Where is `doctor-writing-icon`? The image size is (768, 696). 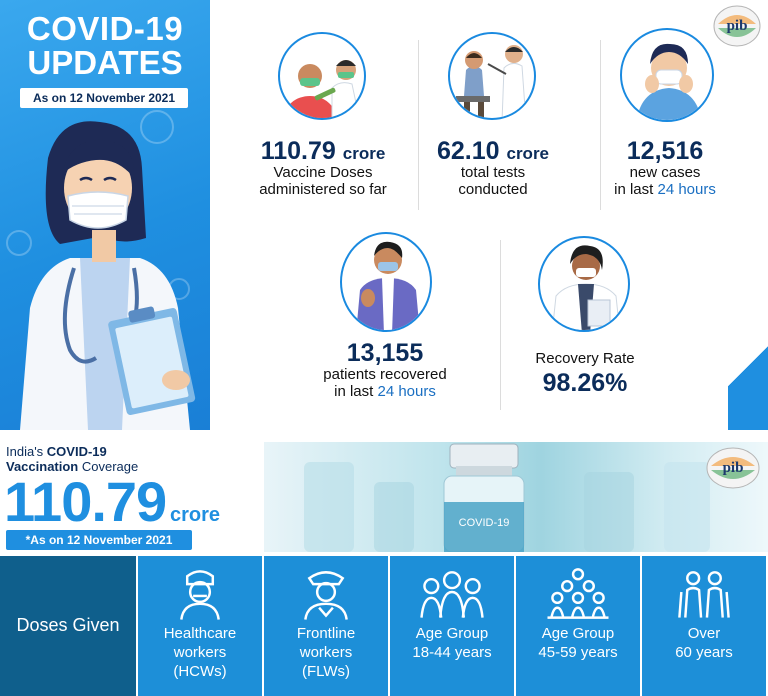 doctor-writing-icon is located at coordinates (586, 287).